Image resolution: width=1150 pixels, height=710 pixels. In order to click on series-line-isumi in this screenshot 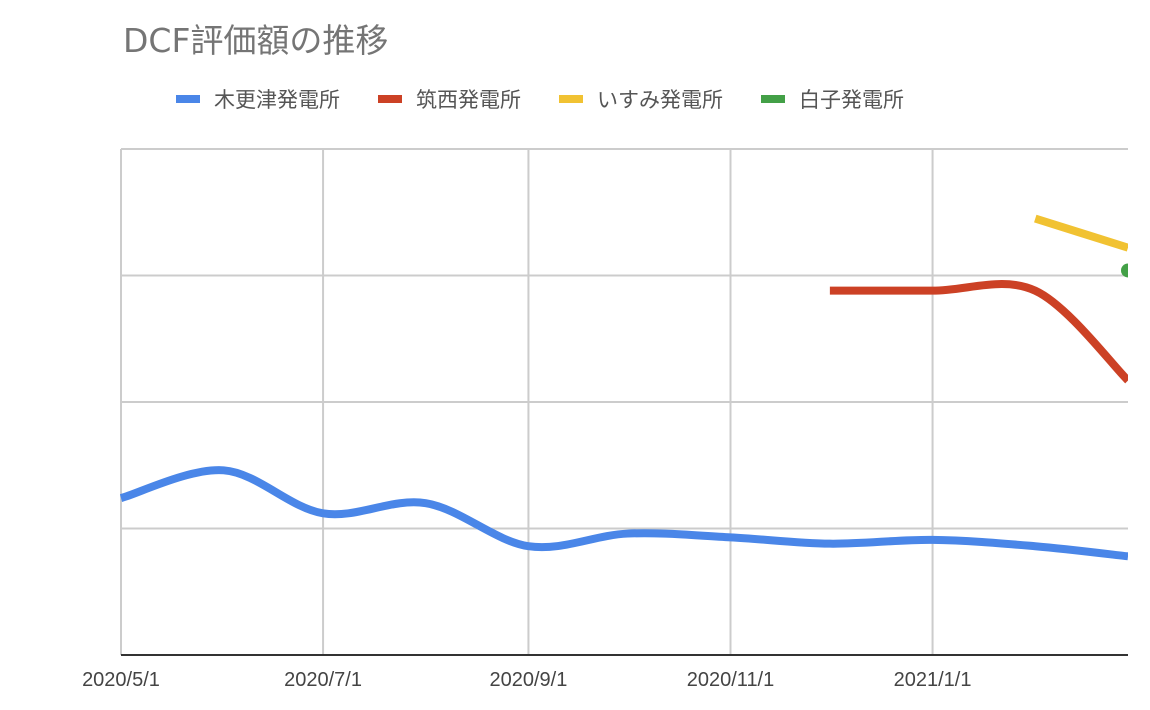, I will do `click(1081, 233)`.